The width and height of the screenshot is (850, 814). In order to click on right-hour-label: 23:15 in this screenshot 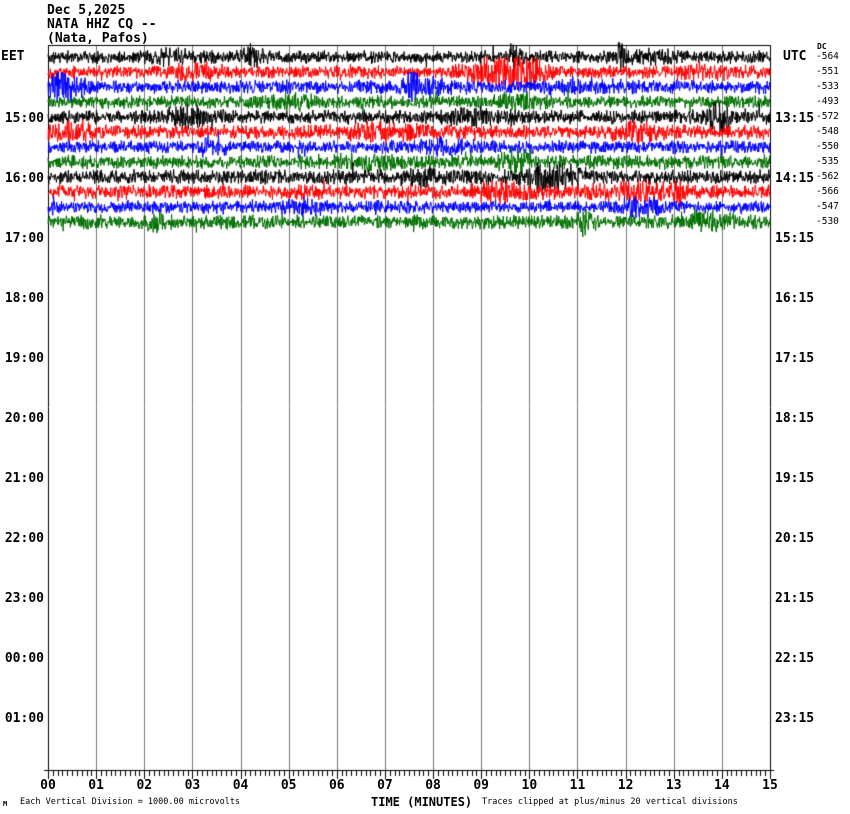, I will do `click(795, 718)`.